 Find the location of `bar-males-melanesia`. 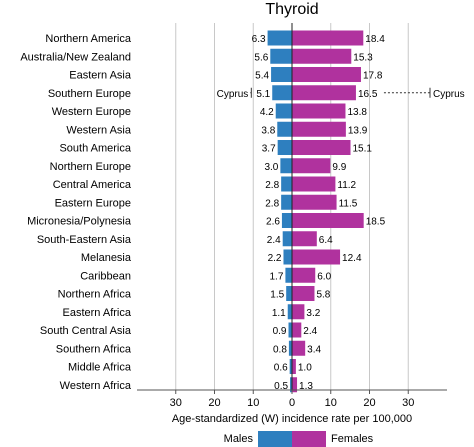

bar-males-melanesia is located at coordinates (287, 257).